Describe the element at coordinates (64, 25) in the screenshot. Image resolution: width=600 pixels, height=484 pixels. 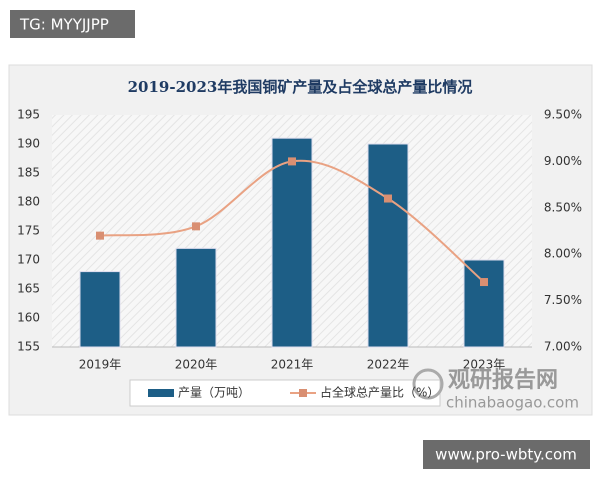
I see `tag-text: TG: MYYJJPP` at that location.